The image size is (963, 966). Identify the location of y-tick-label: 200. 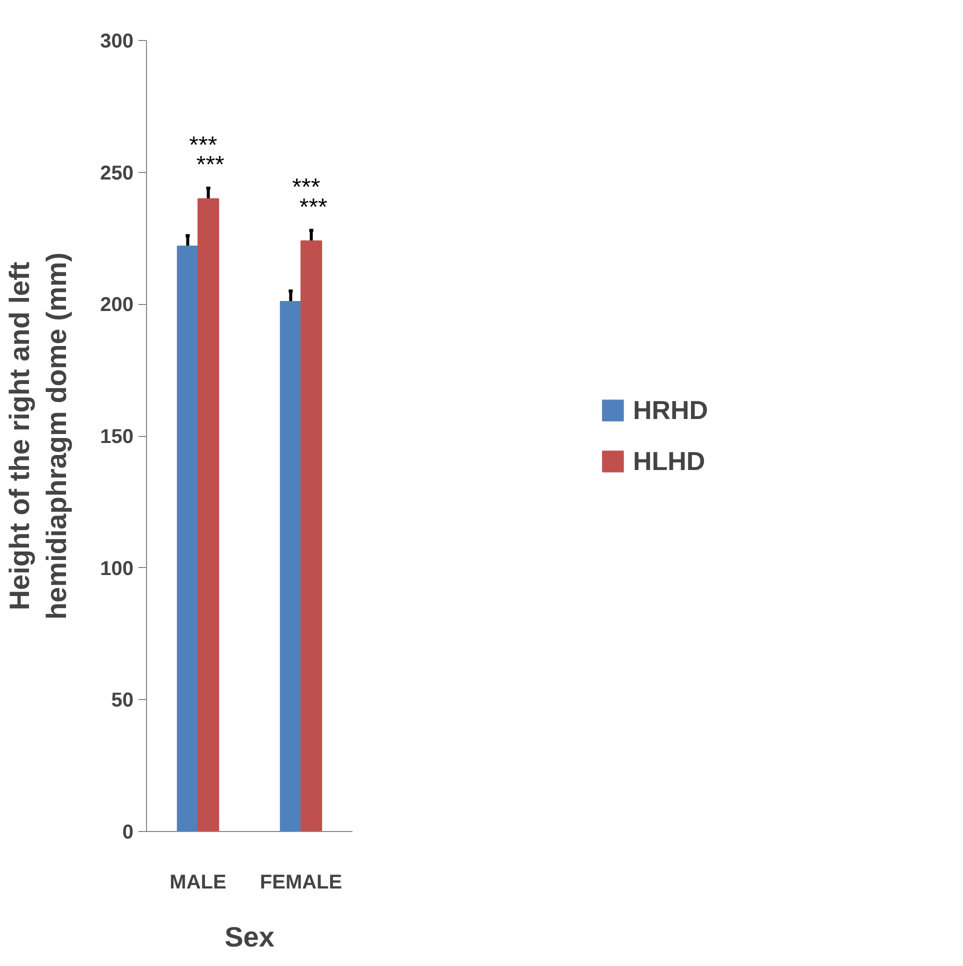
(117, 305).